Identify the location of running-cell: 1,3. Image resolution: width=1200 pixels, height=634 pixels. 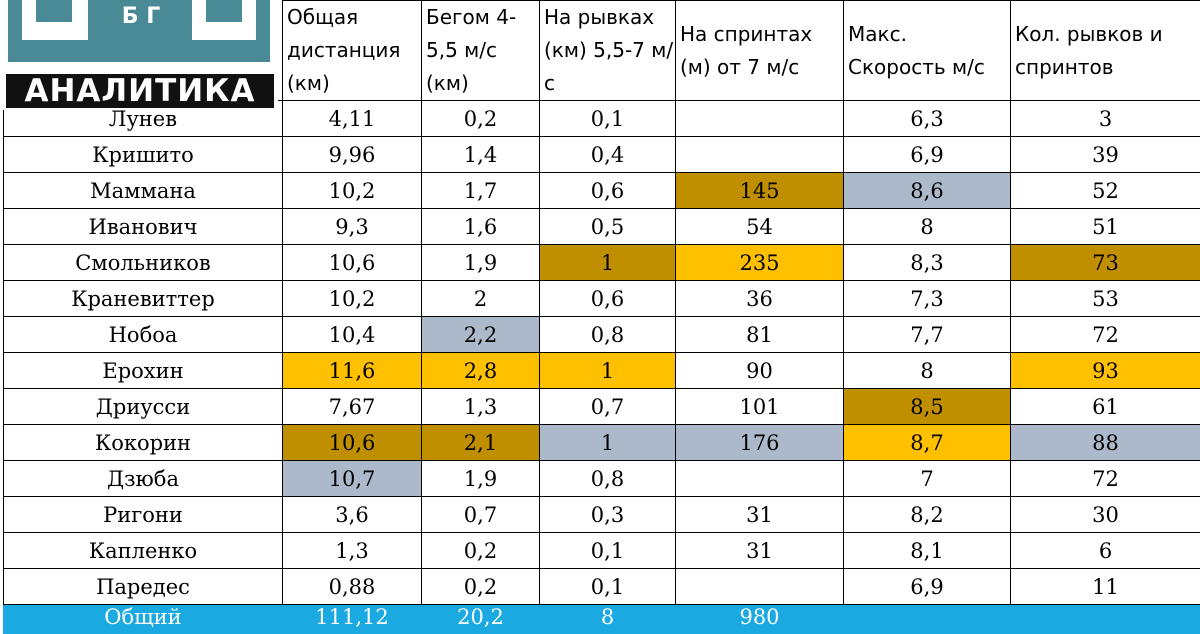
(481, 407).